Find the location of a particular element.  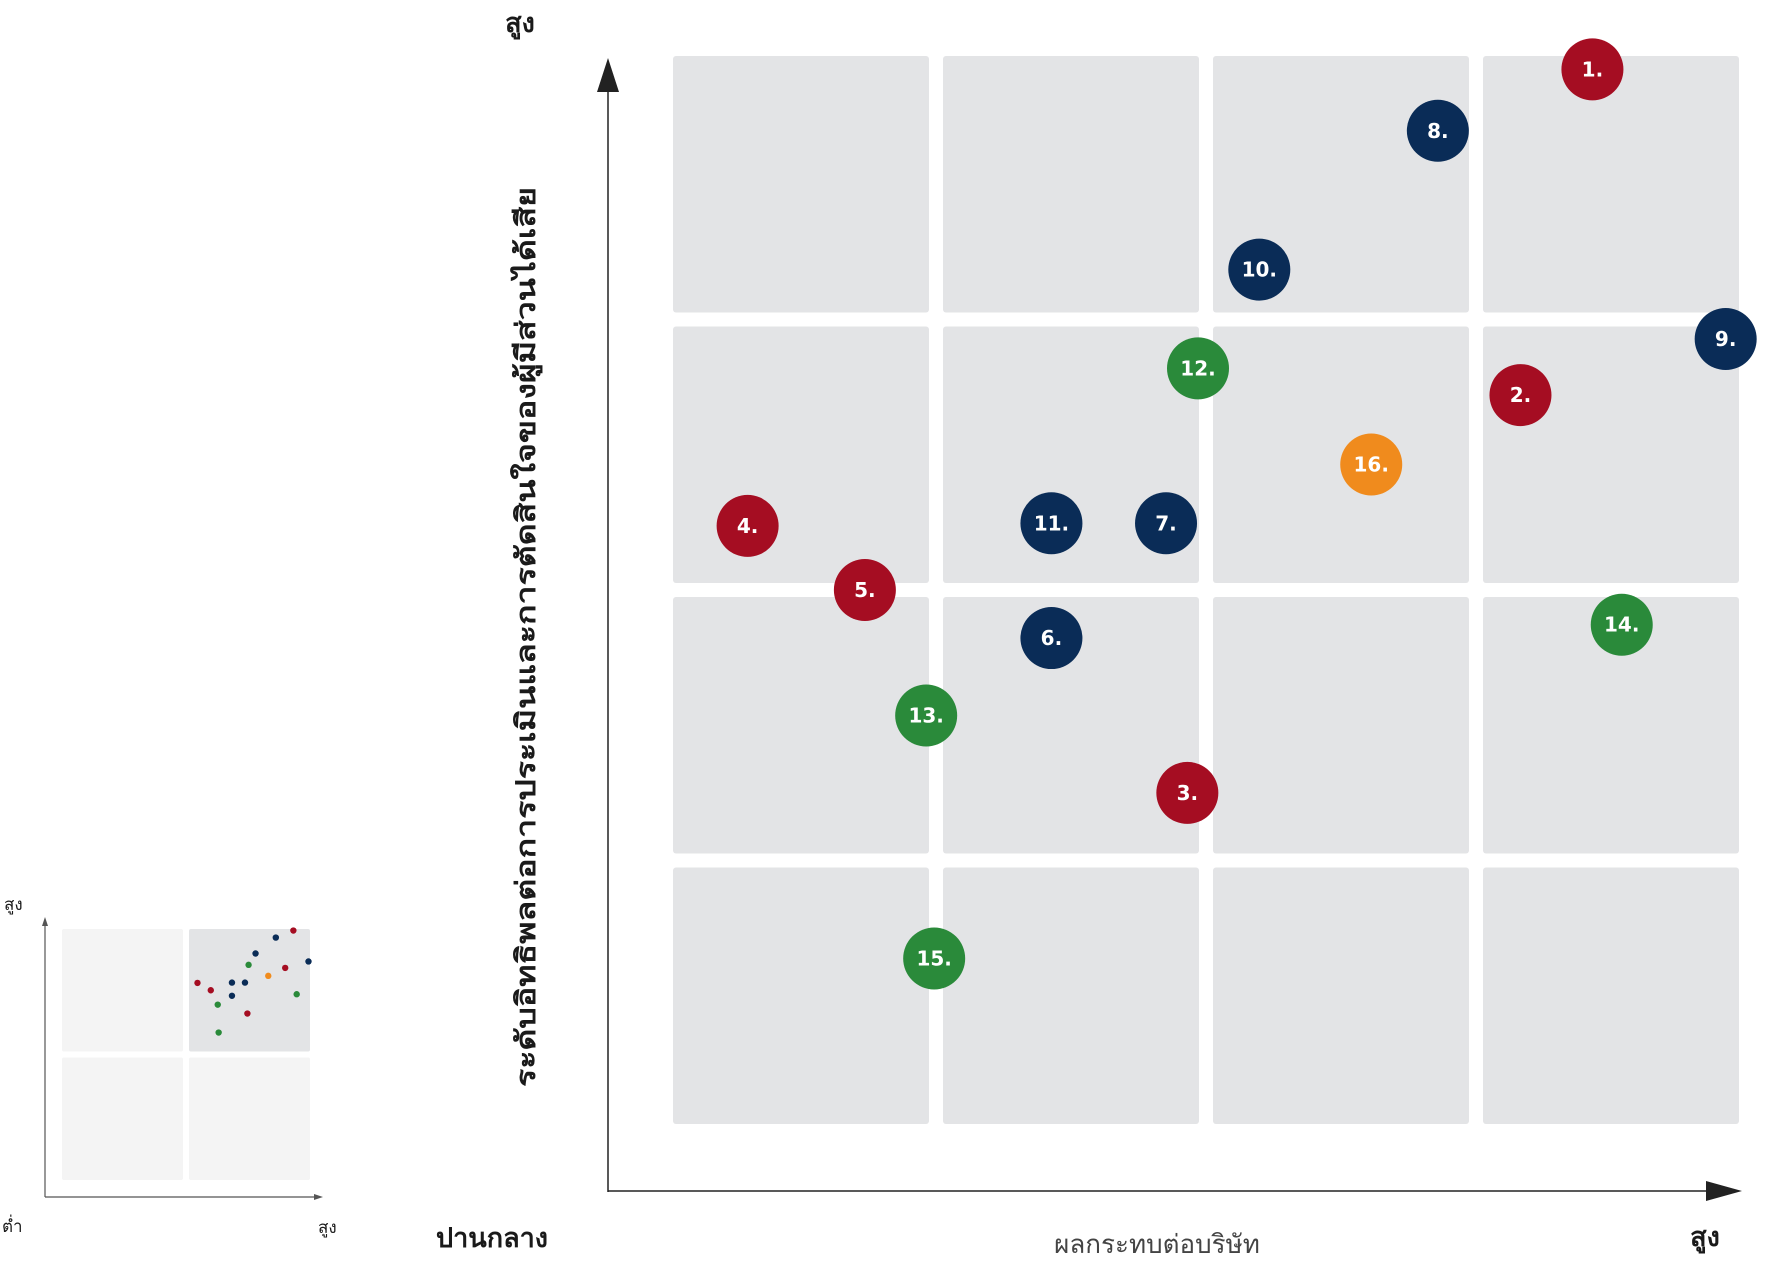

data-point: 9. is located at coordinates (1725, 339).